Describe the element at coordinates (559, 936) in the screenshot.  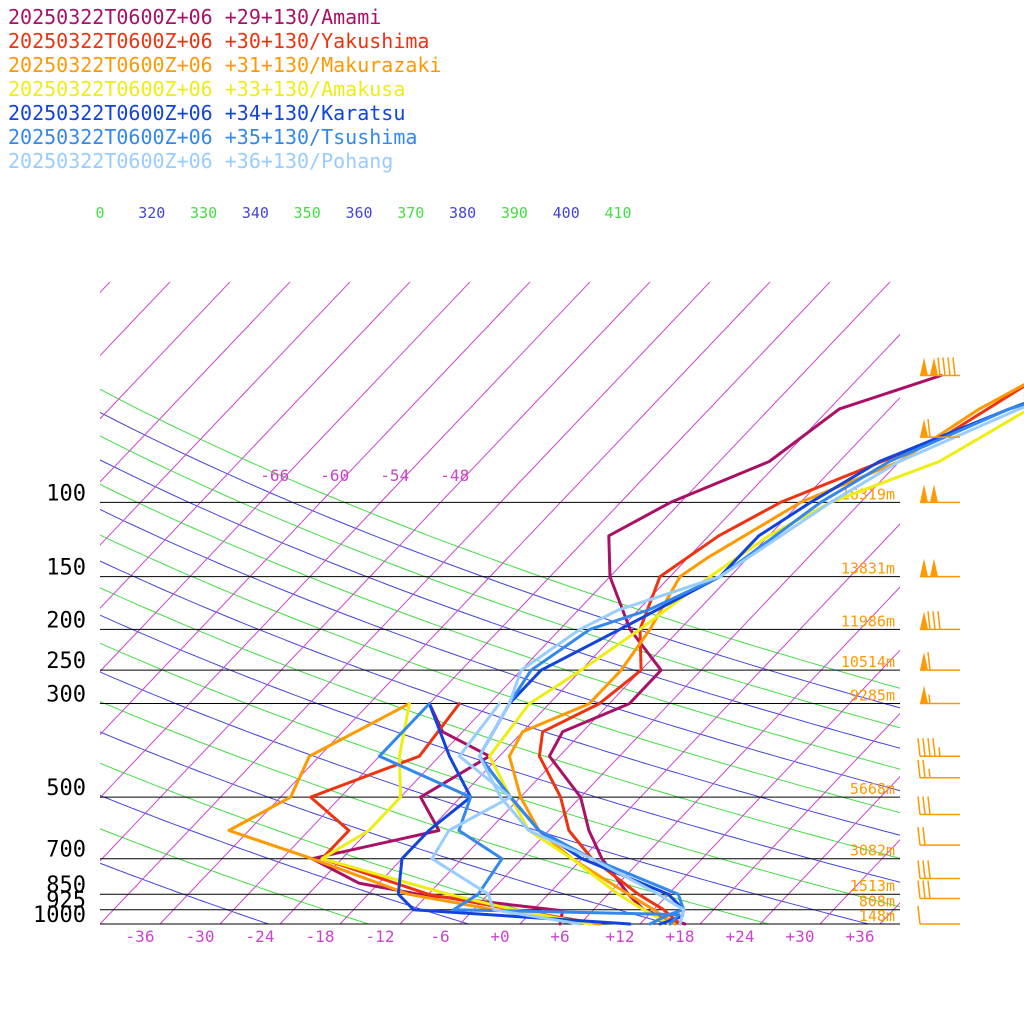
I see `x-tick-label: +6` at that location.